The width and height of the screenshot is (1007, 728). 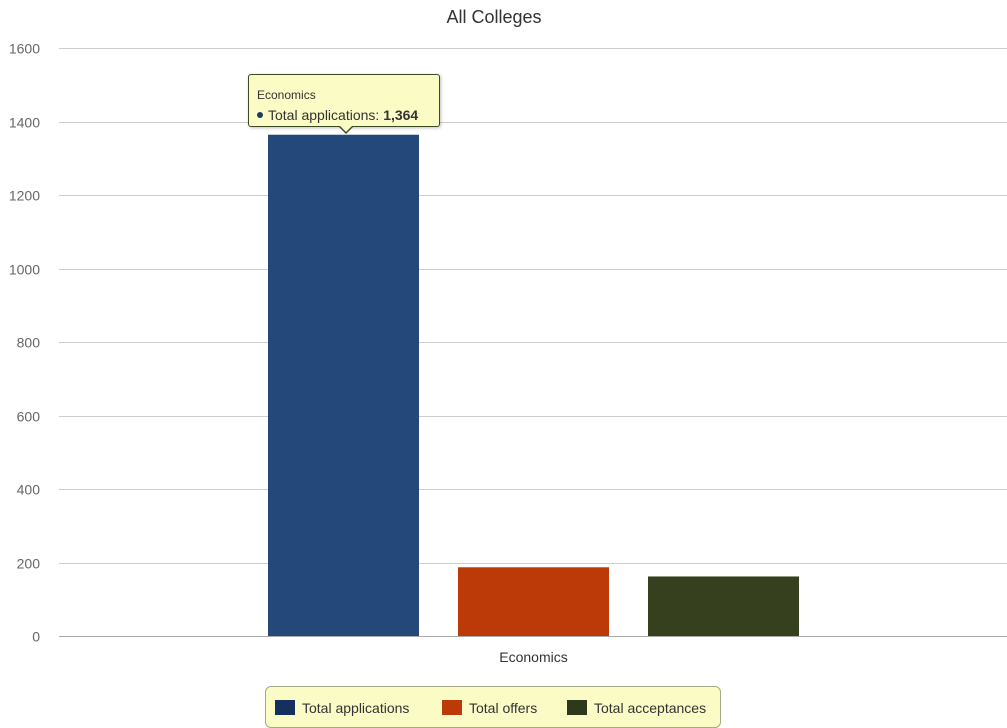 What do you see at coordinates (650, 708) in the screenshot?
I see `legend-label-total-acceptances: Total acceptances` at bounding box center [650, 708].